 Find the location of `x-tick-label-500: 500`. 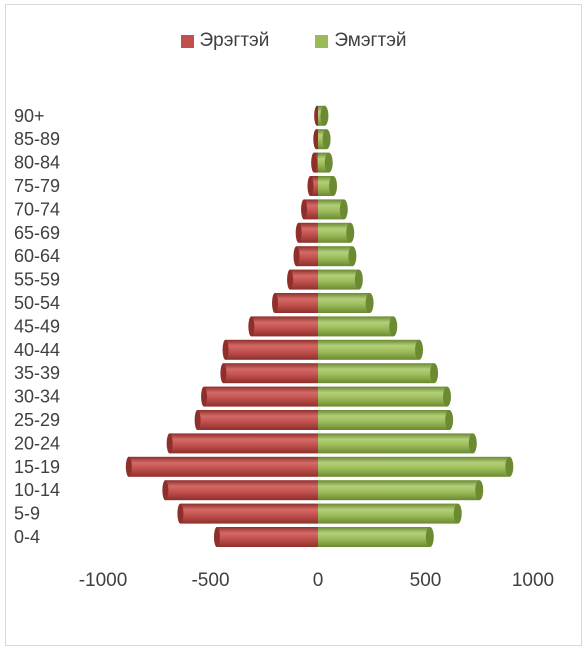

x-tick-label-500: 500 is located at coordinates (426, 580).